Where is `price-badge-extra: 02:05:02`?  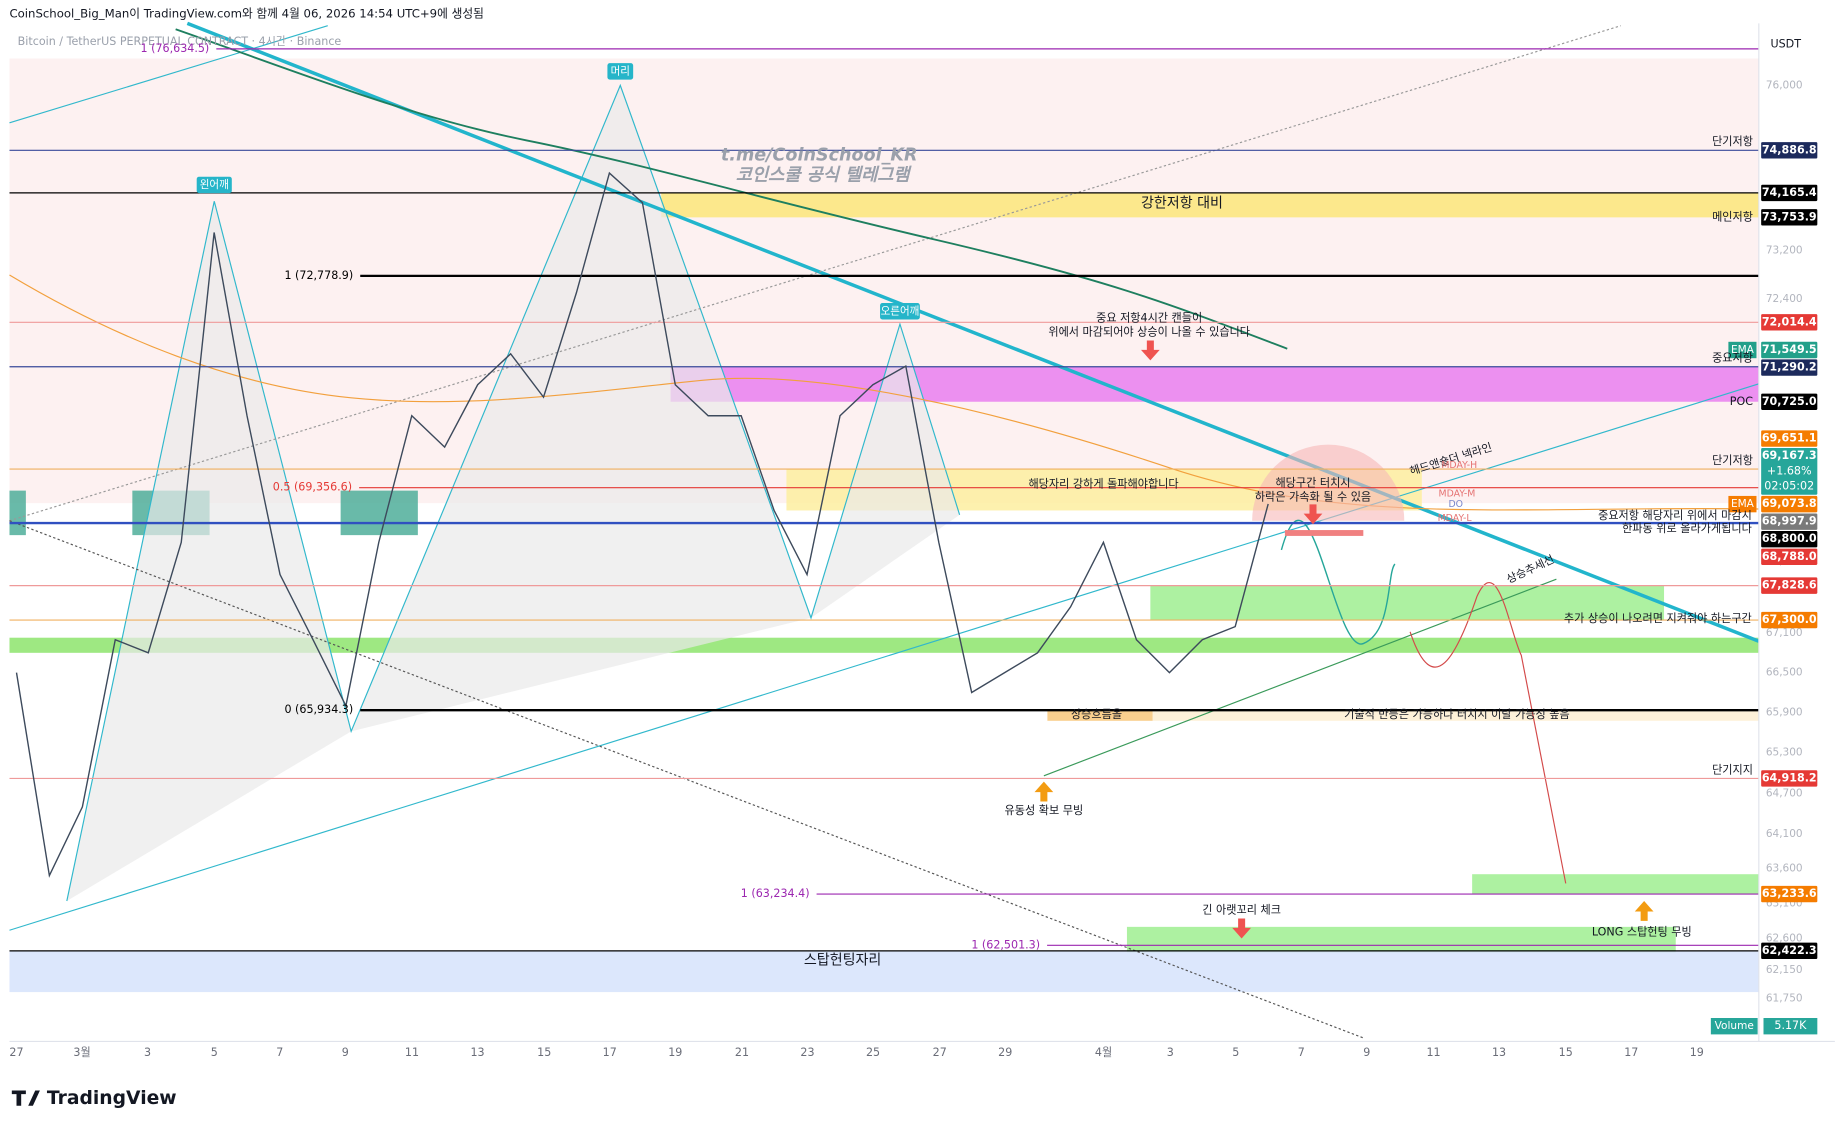
price-badge-extra: 02:05:02 is located at coordinates (1789, 486).